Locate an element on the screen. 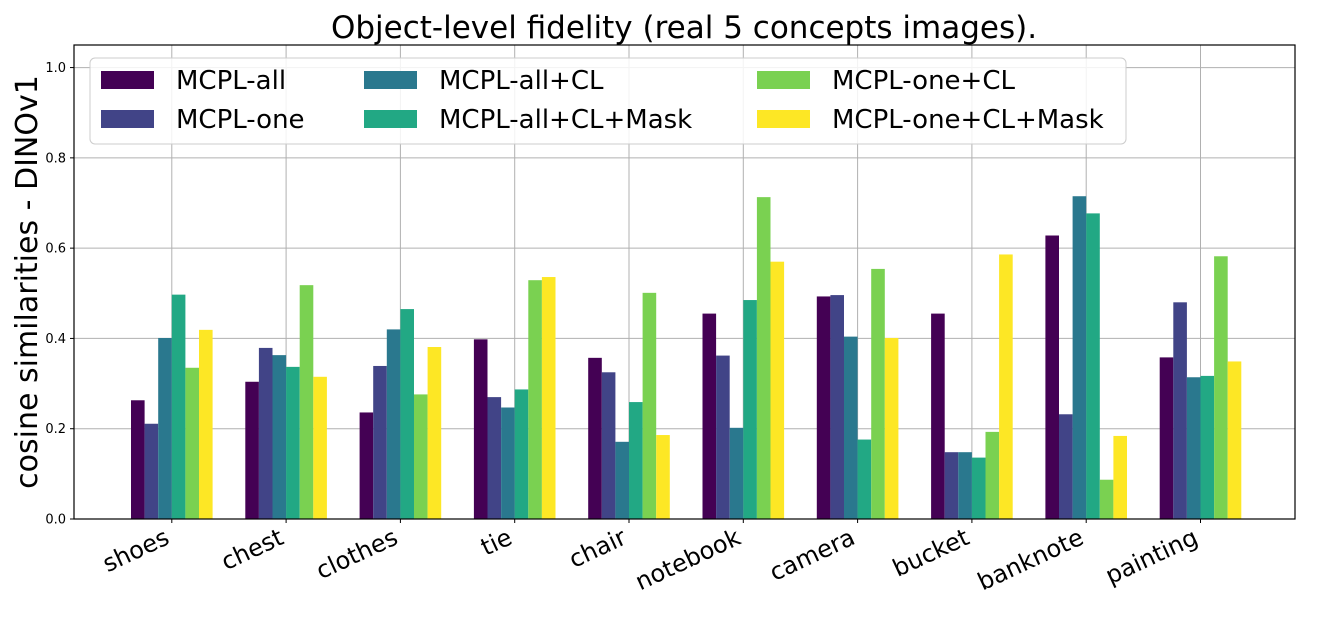 The width and height of the screenshot is (1329, 620). bar-chest-mcpl-all is located at coordinates (252, 450).